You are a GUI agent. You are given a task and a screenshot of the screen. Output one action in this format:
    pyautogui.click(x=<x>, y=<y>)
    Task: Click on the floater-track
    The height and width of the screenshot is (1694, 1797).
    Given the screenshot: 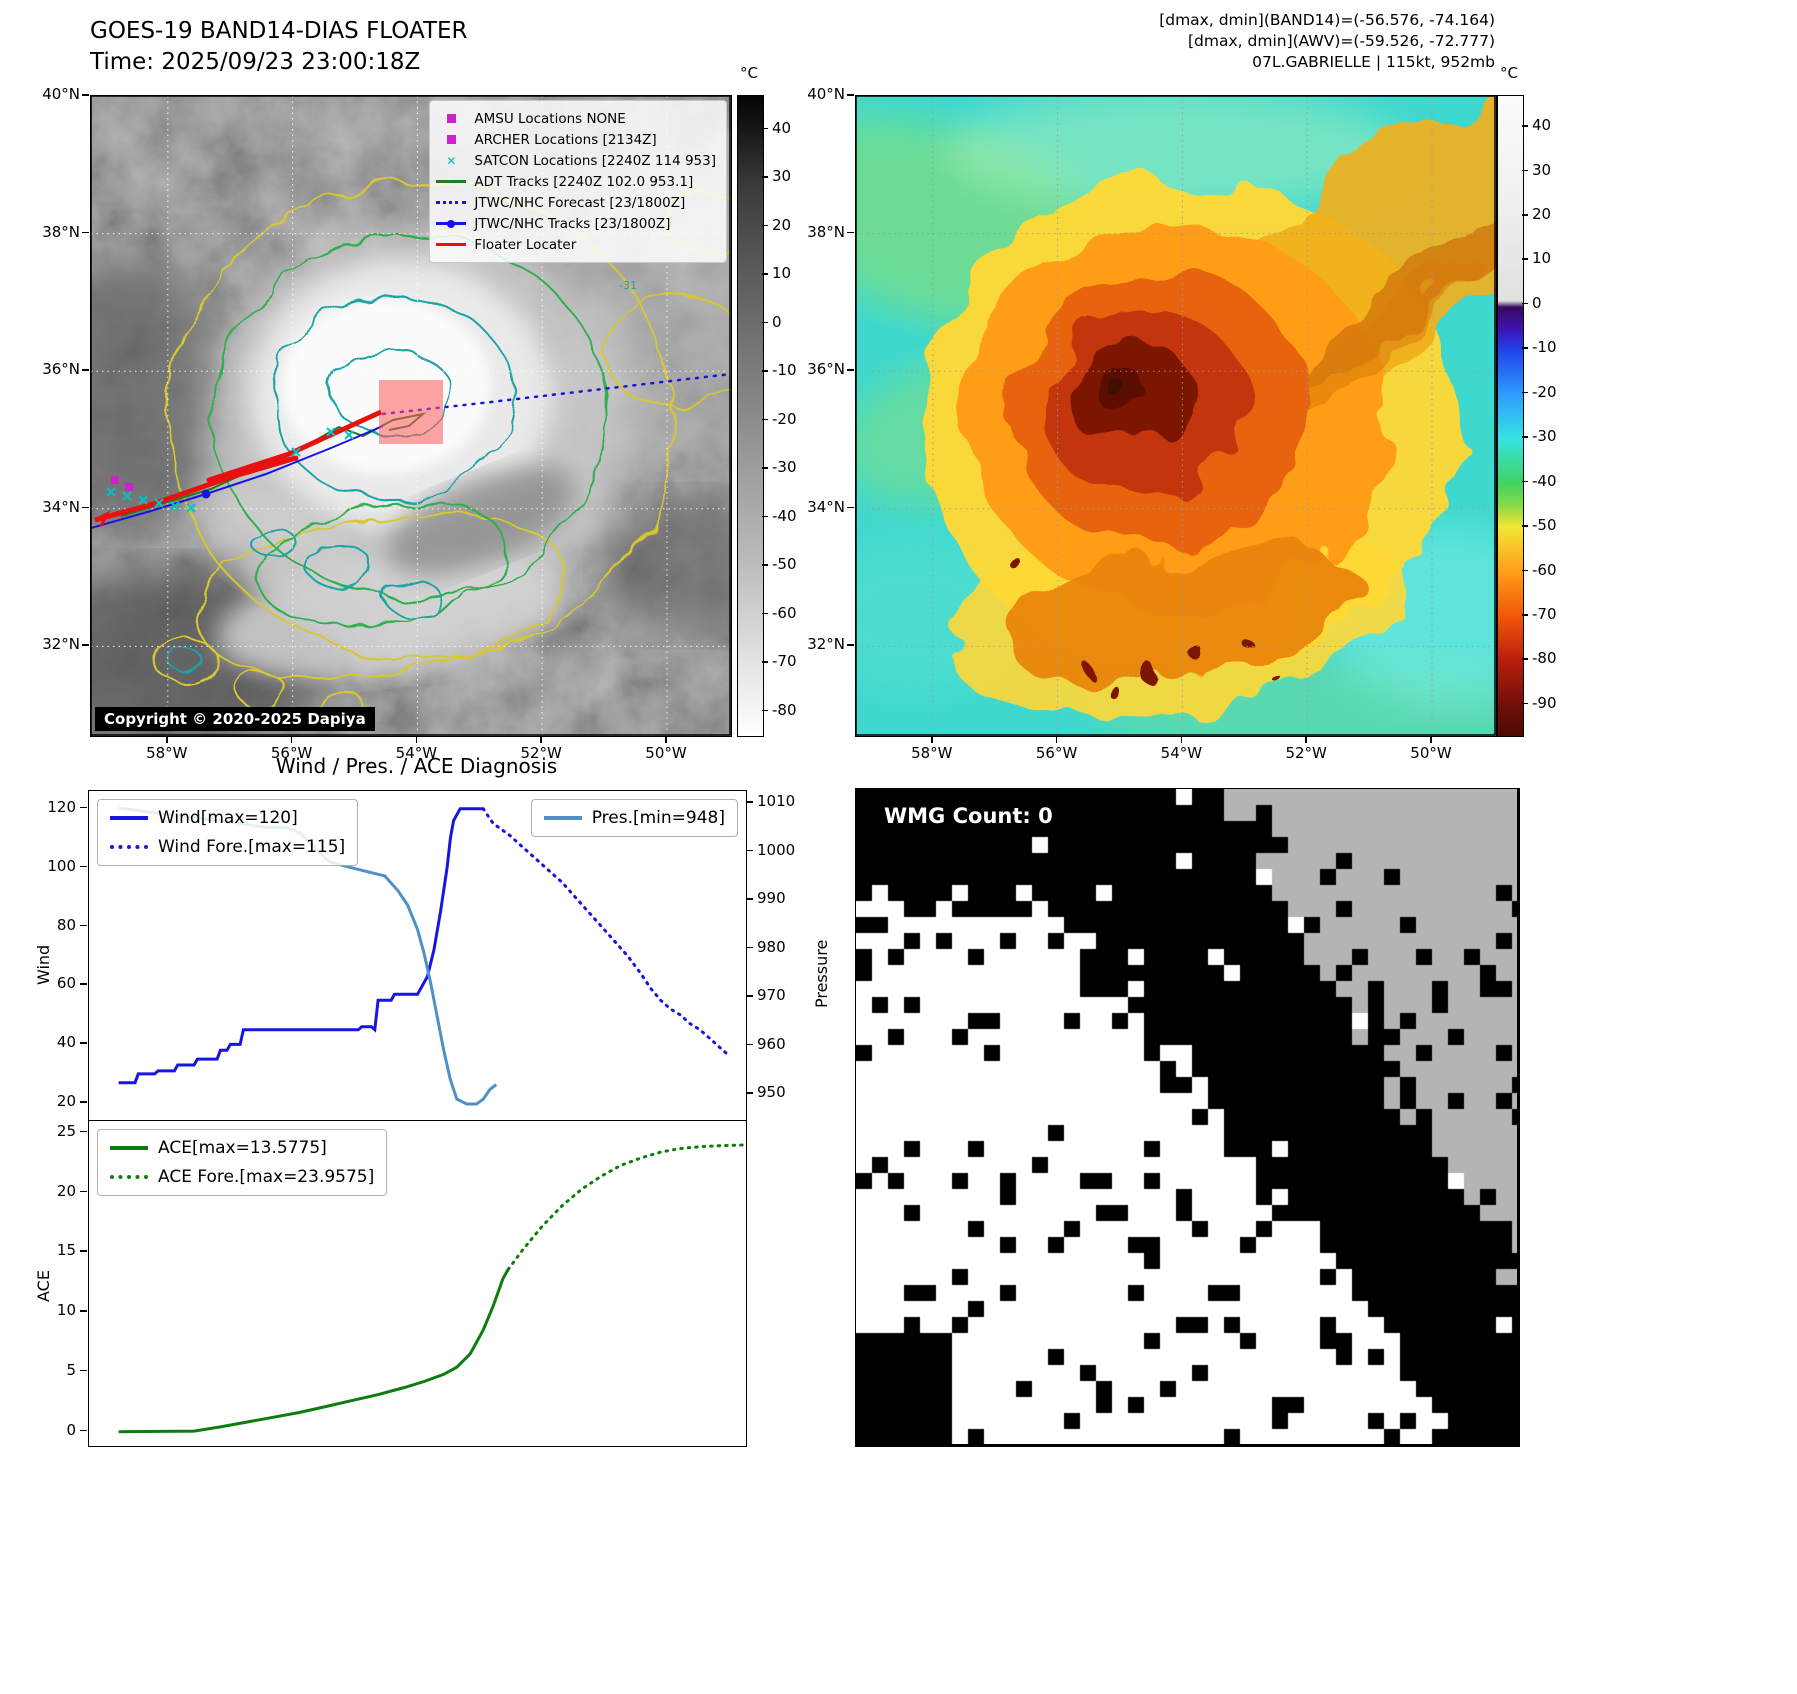 What is the action you would take?
    pyautogui.click(x=268, y=453)
    